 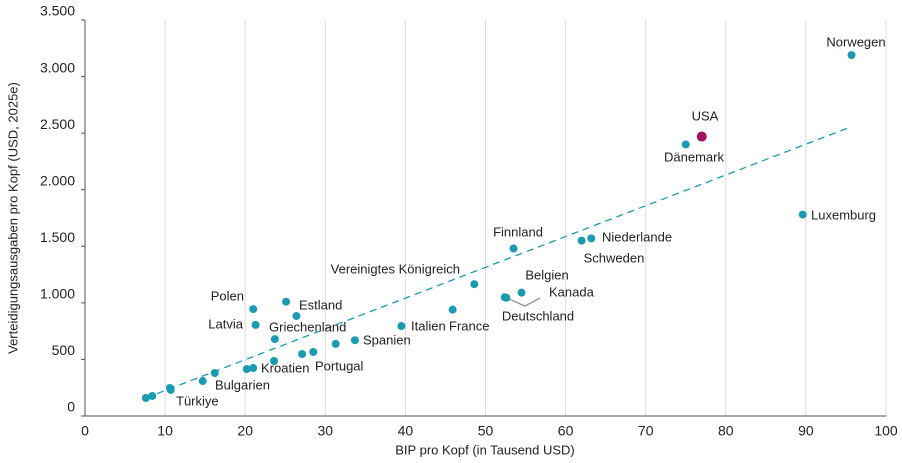 I want to click on y-tick-label: 1.000, so click(x=57, y=294).